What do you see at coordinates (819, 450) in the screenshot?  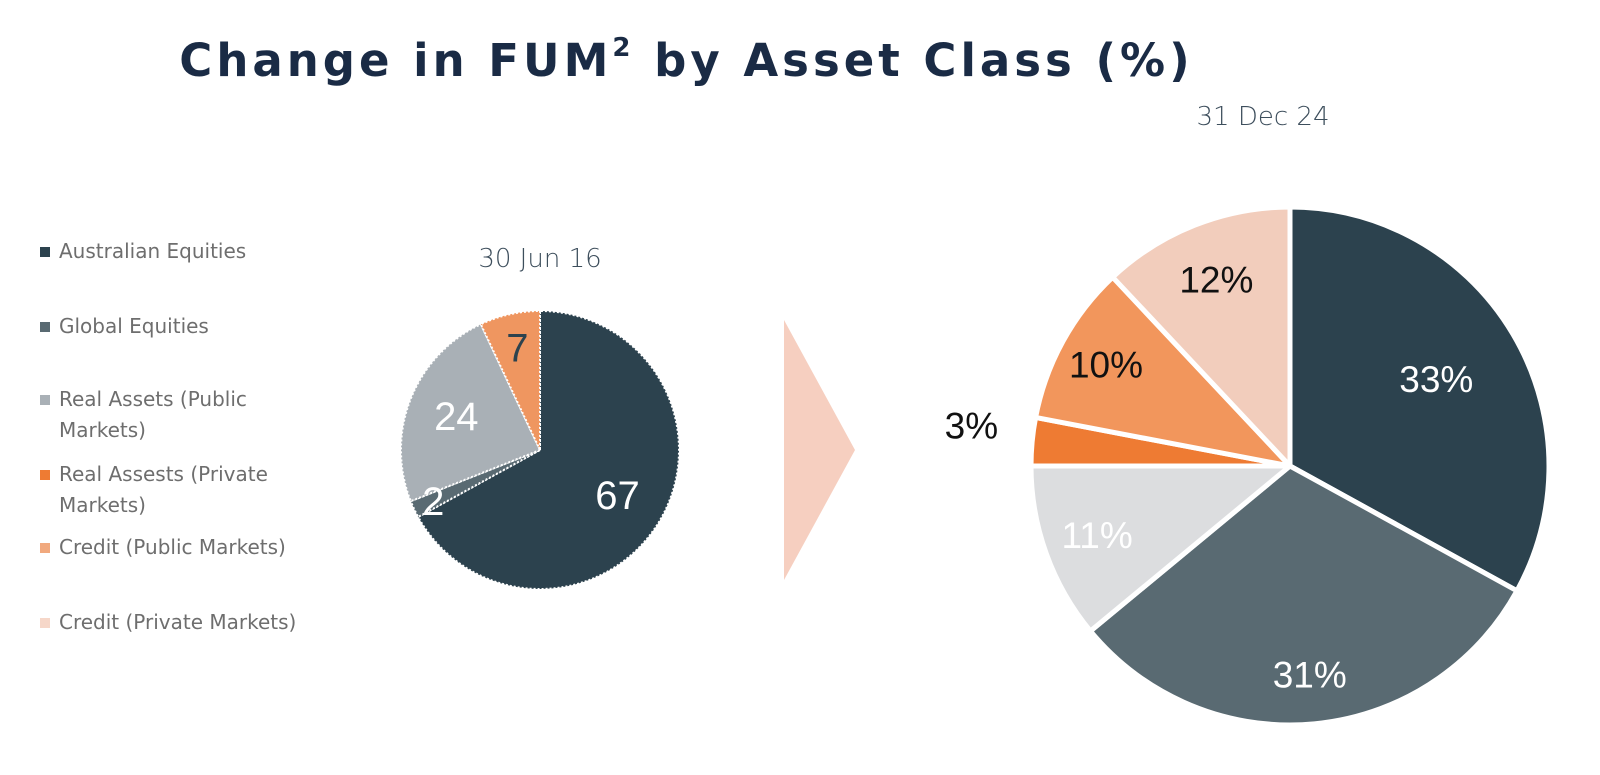 I see `transition-arrow` at bounding box center [819, 450].